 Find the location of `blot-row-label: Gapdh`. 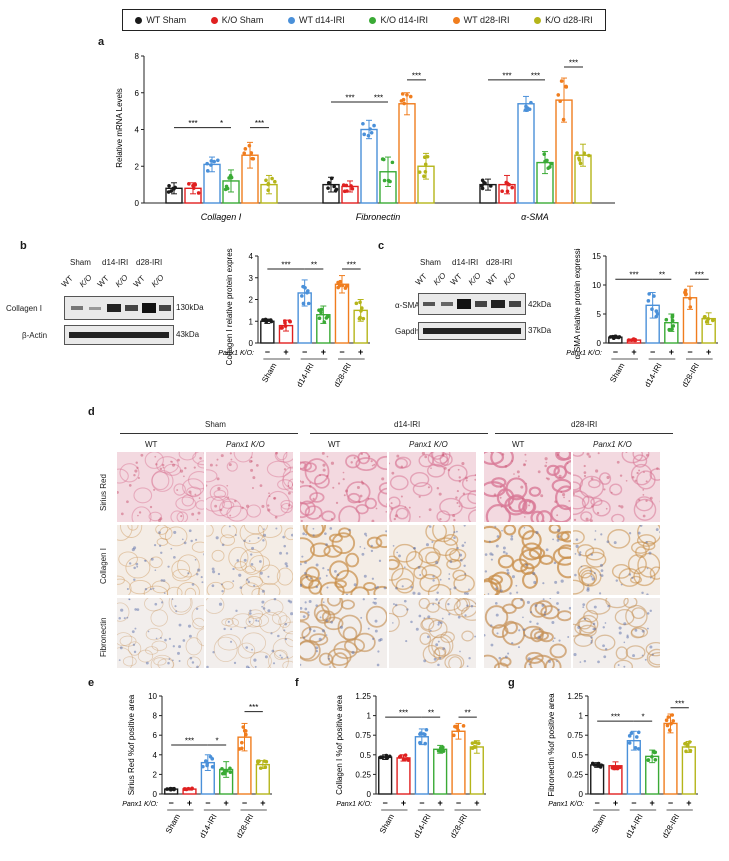

blot-row-label: Gapdh is located at coordinates (407, 331).